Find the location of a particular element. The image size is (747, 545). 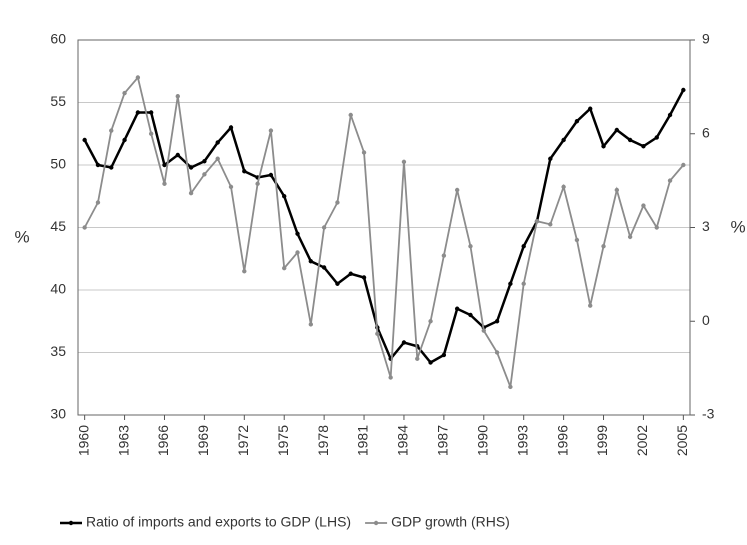

y-tick-label: 40 is located at coordinates (58, 289).